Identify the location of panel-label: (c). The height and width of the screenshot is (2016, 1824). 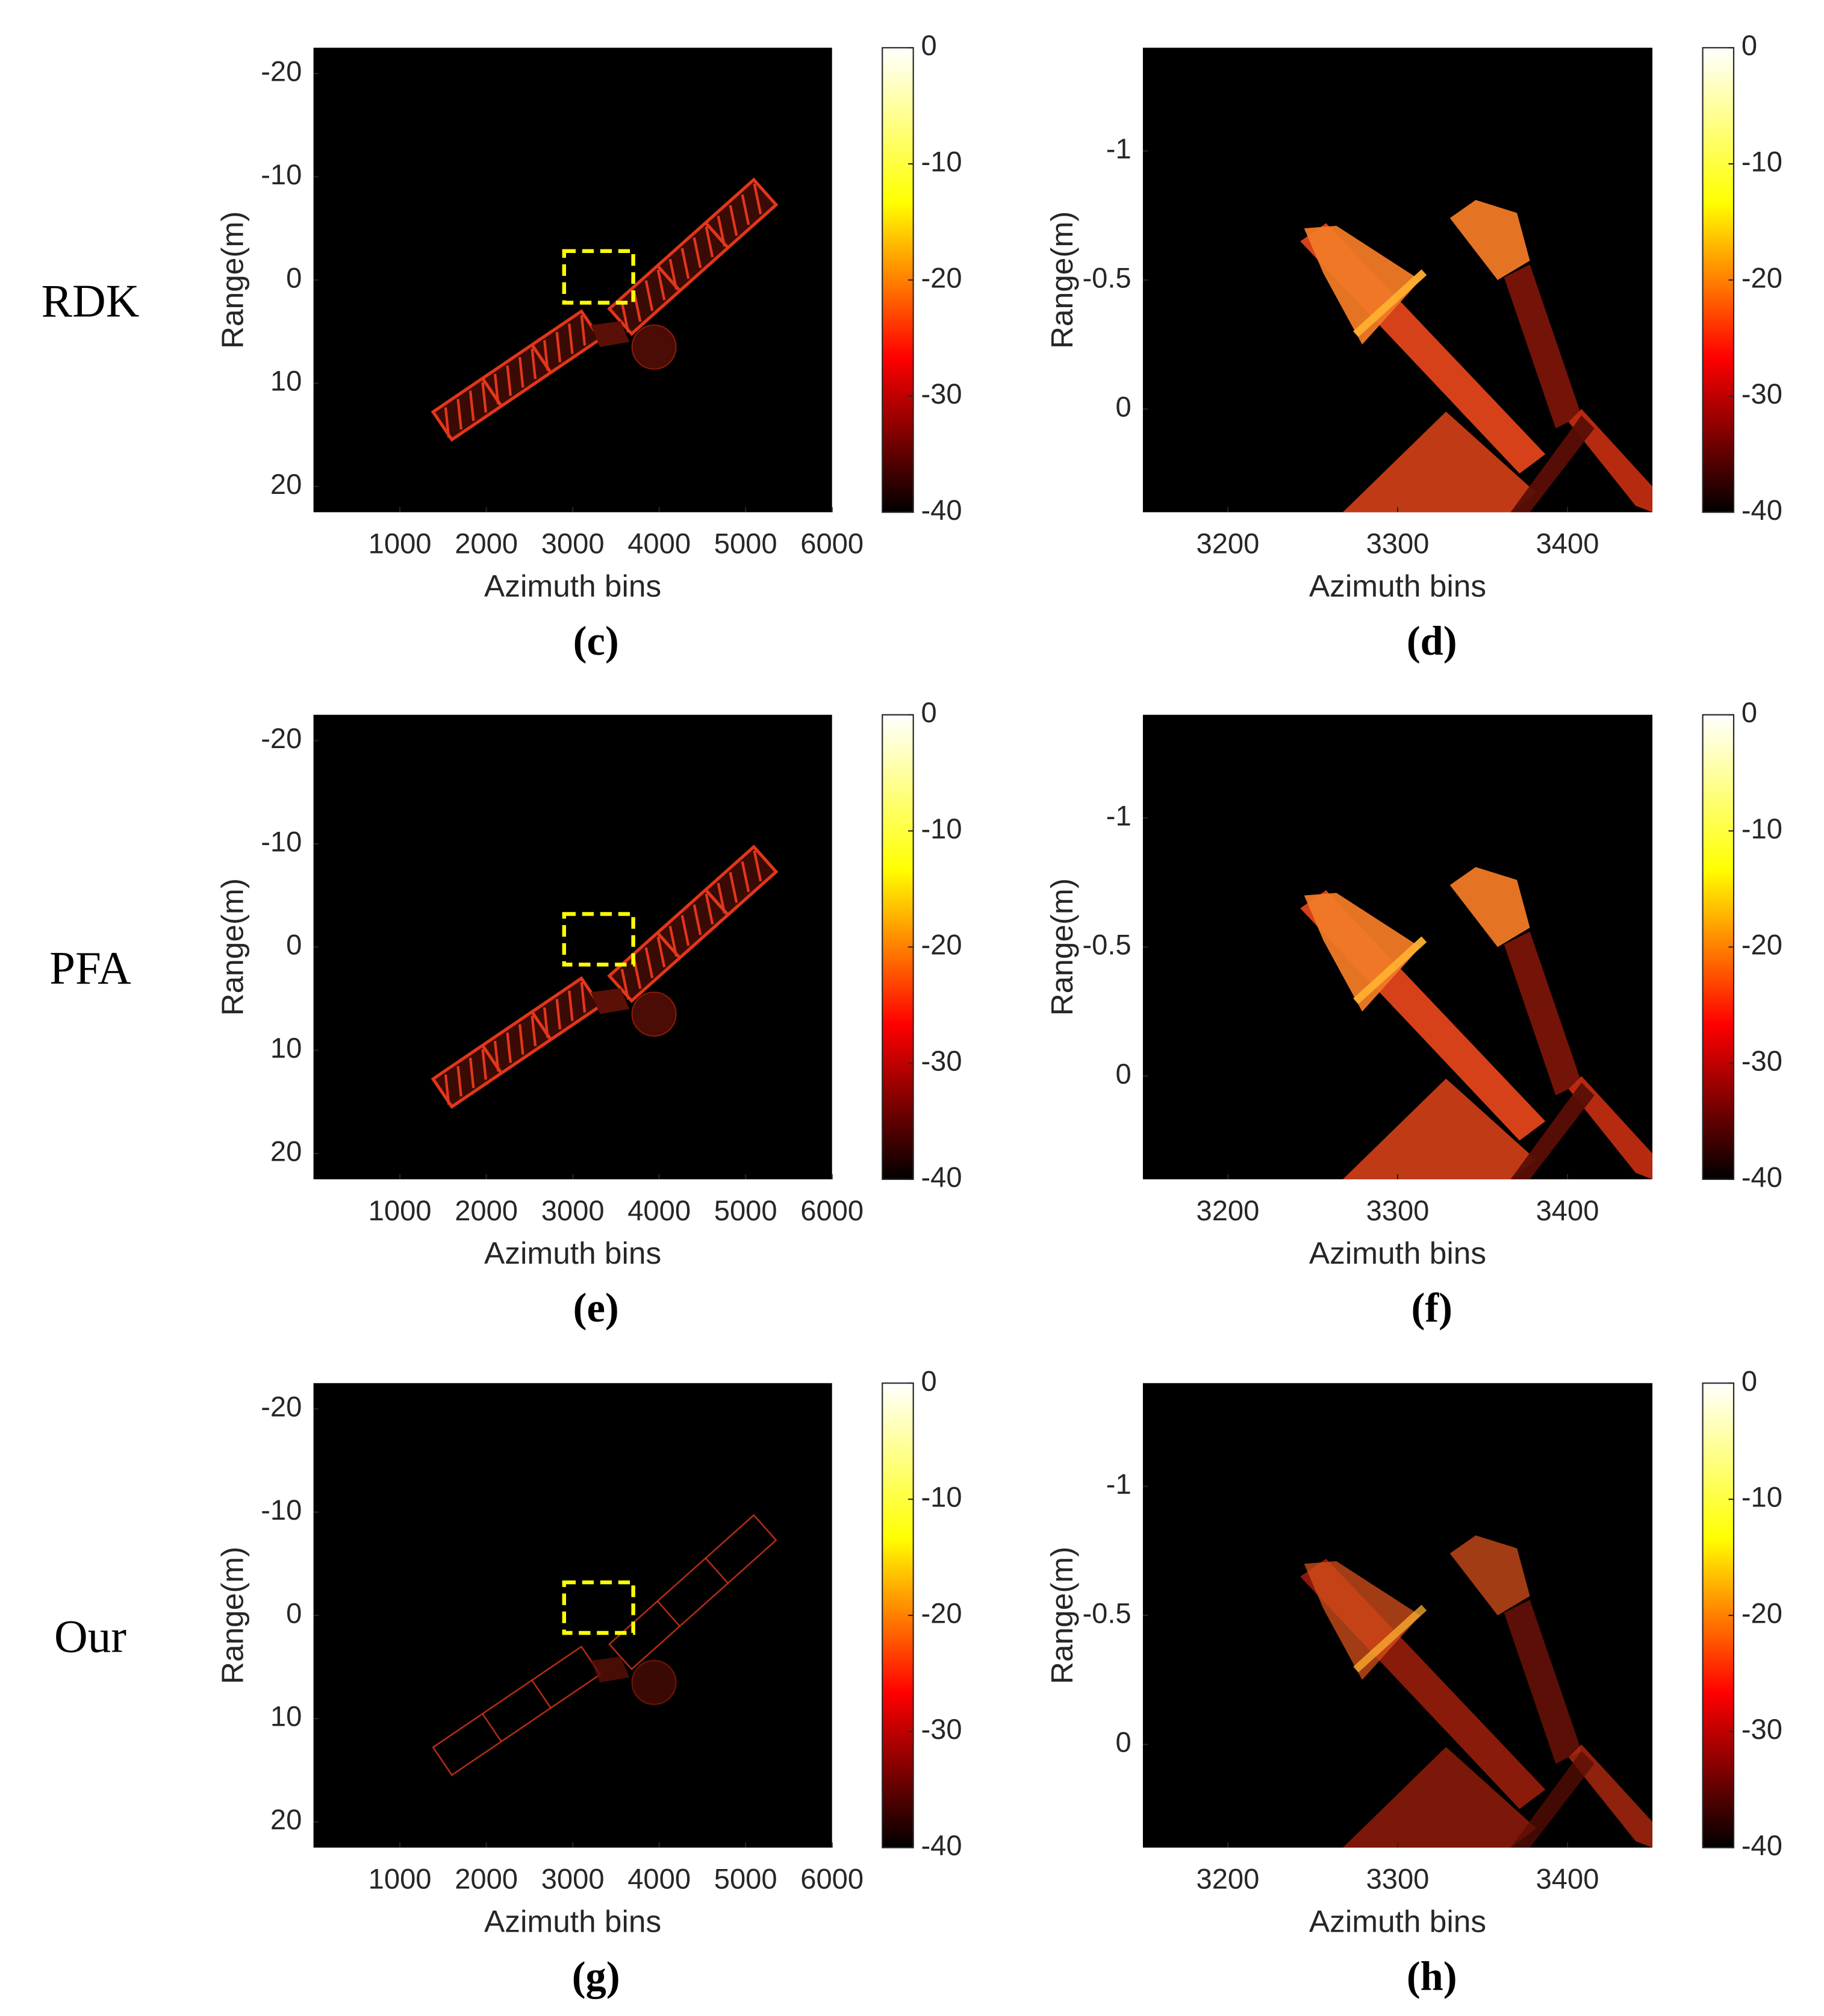
(596, 641).